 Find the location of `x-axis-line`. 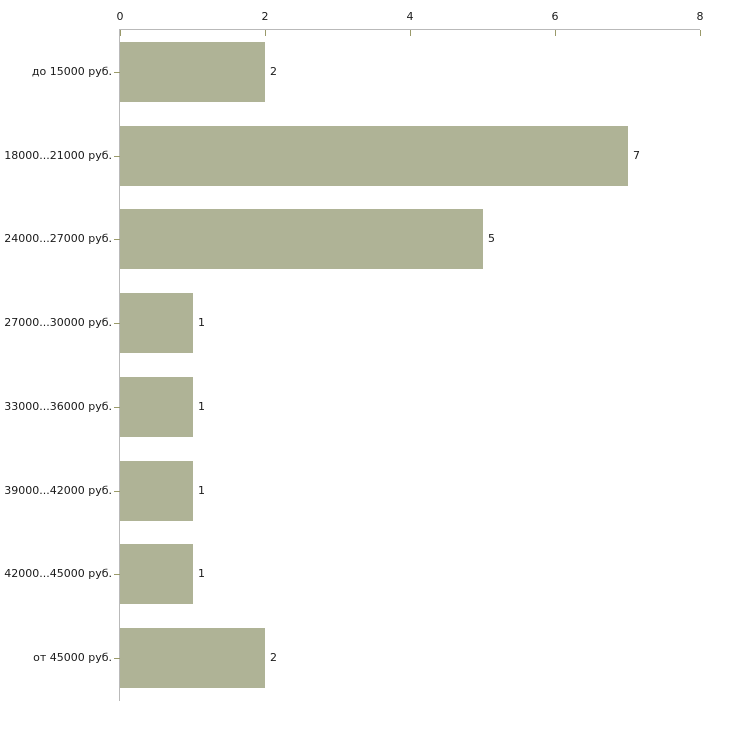

x-axis-line is located at coordinates (410, 29).